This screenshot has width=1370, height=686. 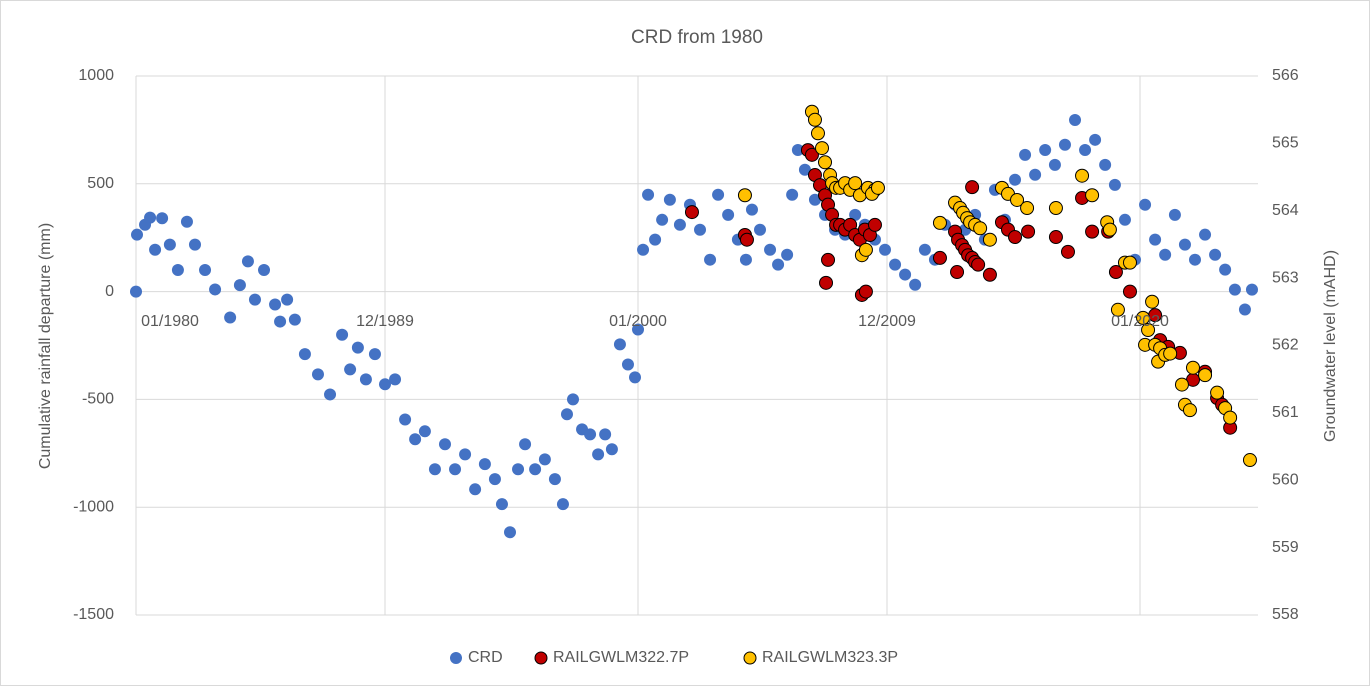 I want to click on y-tick-label: 500, so click(x=100, y=183).